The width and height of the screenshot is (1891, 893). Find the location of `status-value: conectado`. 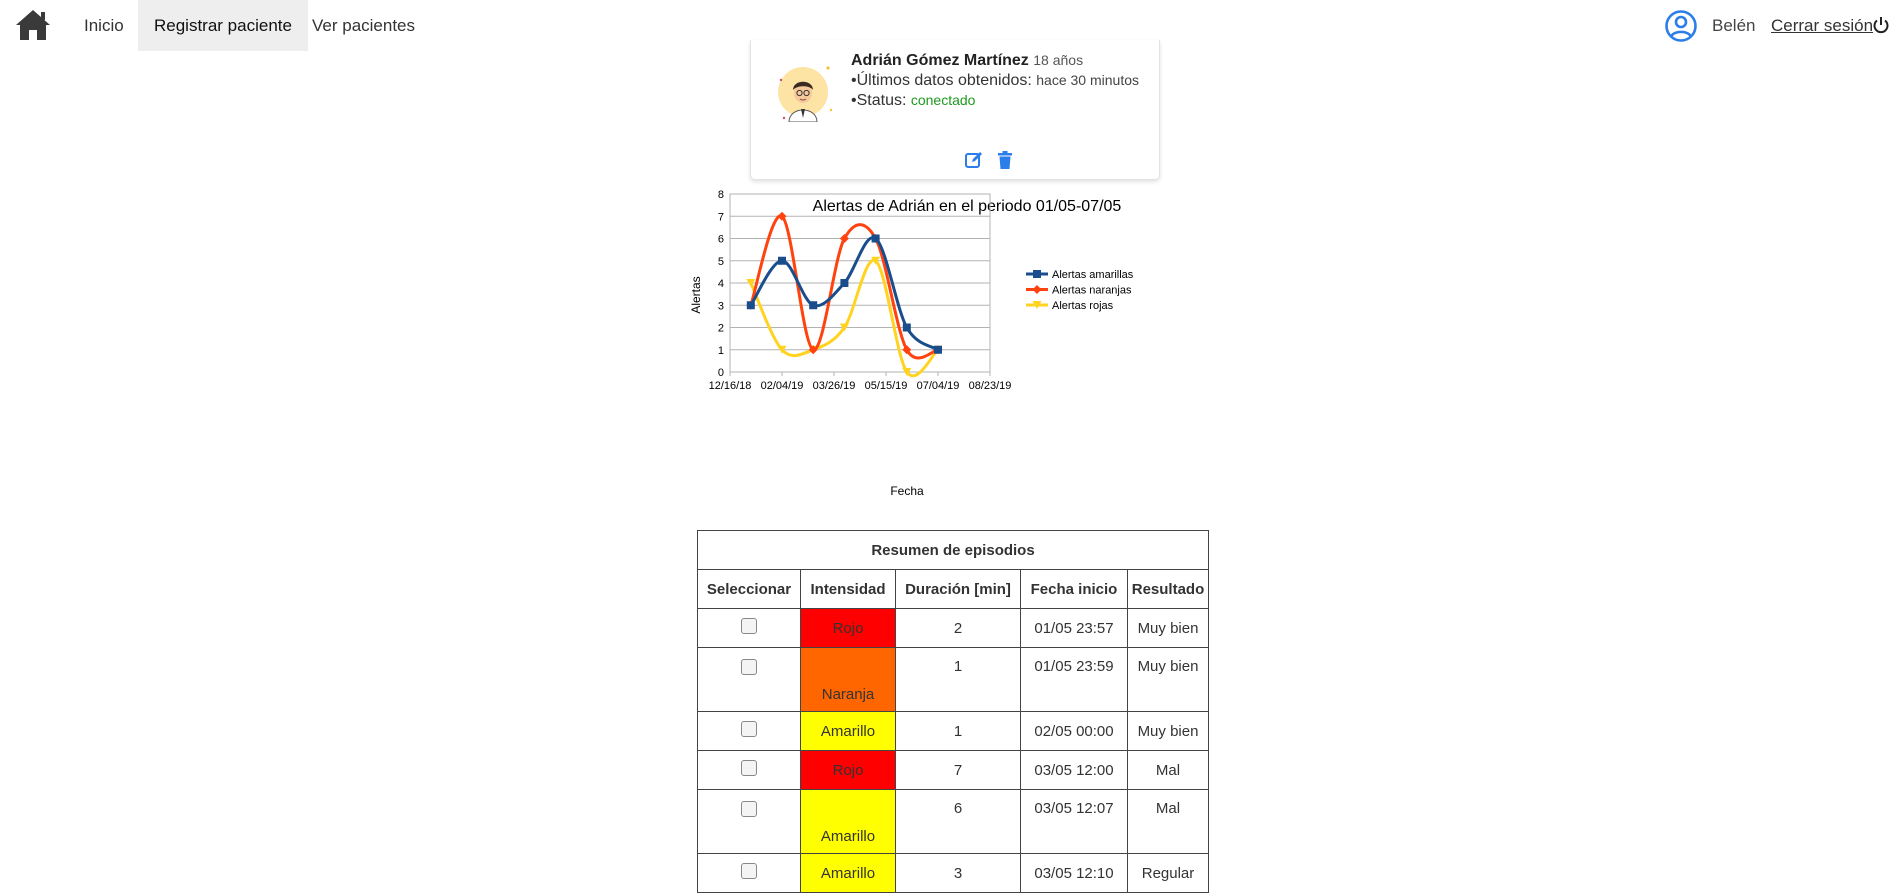

status-value: conectado is located at coordinates (943, 100).